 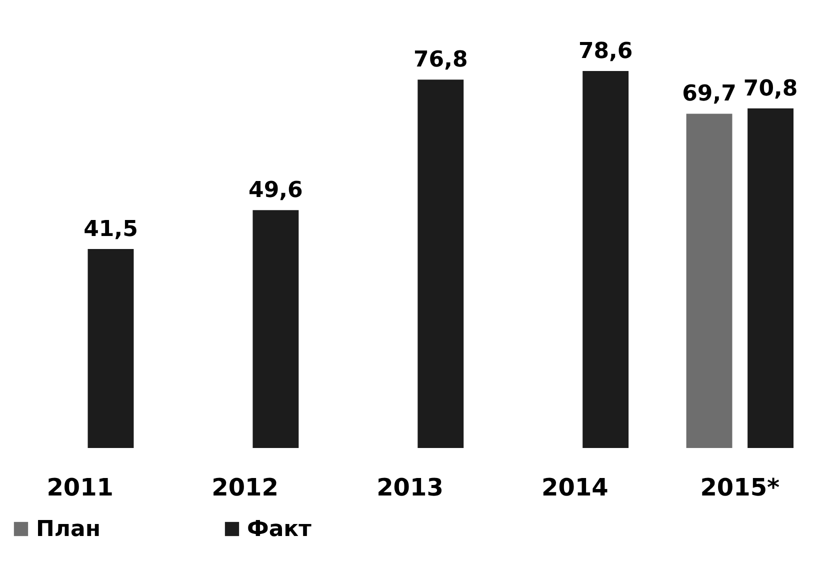 What do you see at coordinates (80, 488) in the screenshot?
I see `x-tick-label: 2011` at bounding box center [80, 488].